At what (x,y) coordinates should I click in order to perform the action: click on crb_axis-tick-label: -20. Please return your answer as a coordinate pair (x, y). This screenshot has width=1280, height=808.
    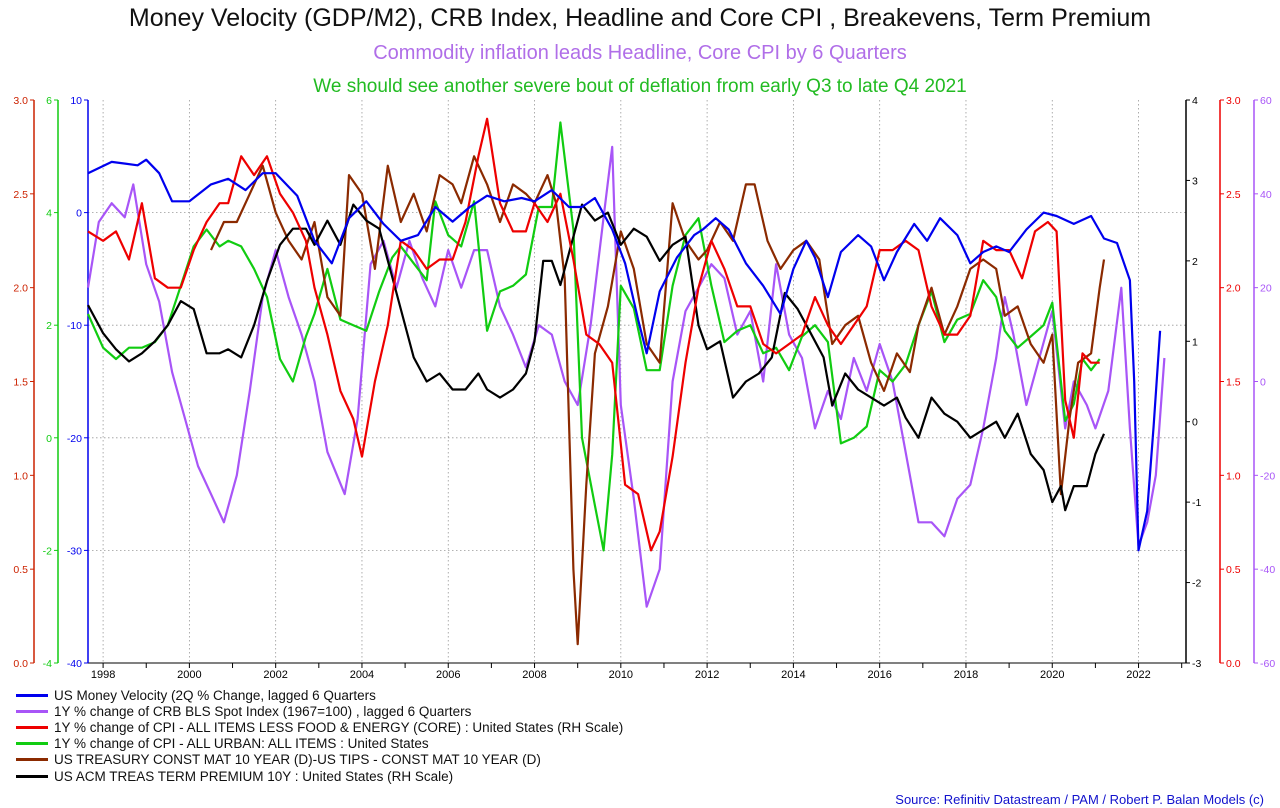
    Looking at the image, I should click on (1267, 476).